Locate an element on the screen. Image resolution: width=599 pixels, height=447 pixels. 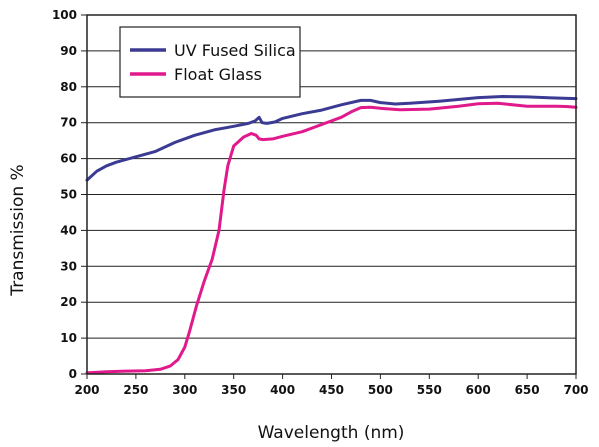
x-tick-labels: 200 250 300 350 400 450 500 550 600 650 700 is located at coordinates (331, 390).